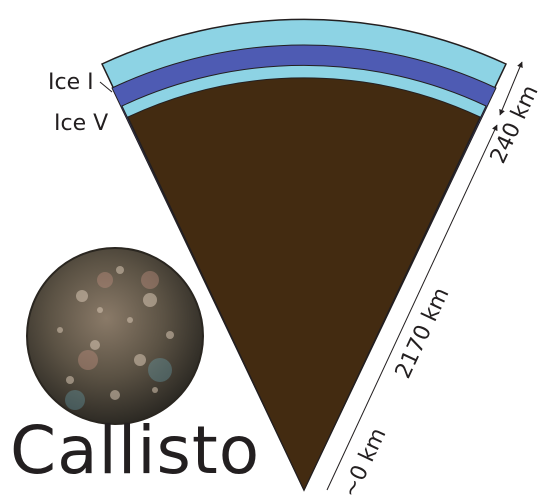 The height and width of the screenshot is (499, 541). What do you see at coordinates (81, 123) in the screenshot?
I see `ice-v-label: Ice V` at bounding box center [81, 123].